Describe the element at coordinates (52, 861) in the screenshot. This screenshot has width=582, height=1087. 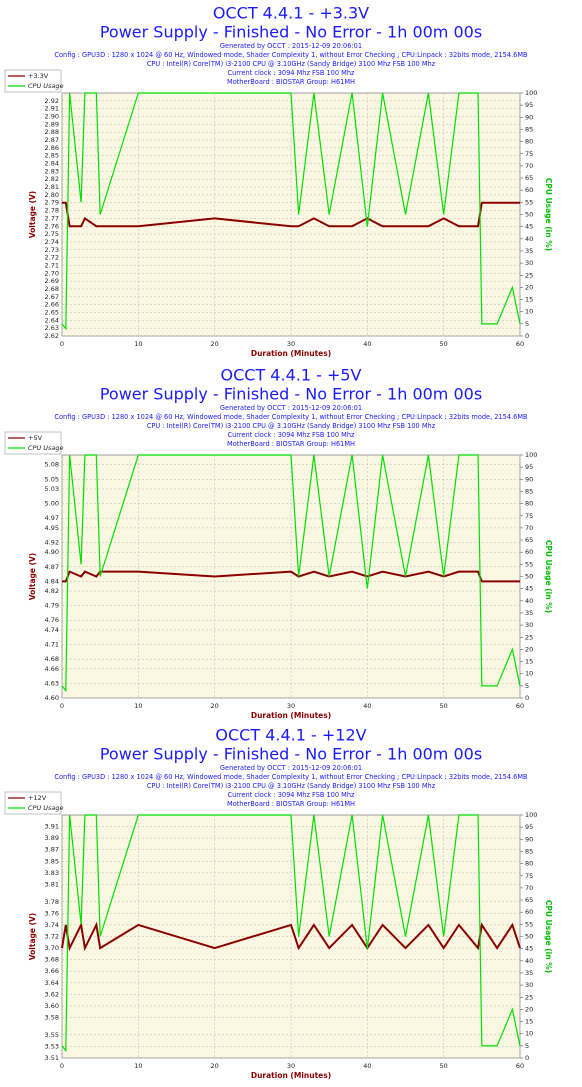
I see `y-tick-label: 3.85` at that location.